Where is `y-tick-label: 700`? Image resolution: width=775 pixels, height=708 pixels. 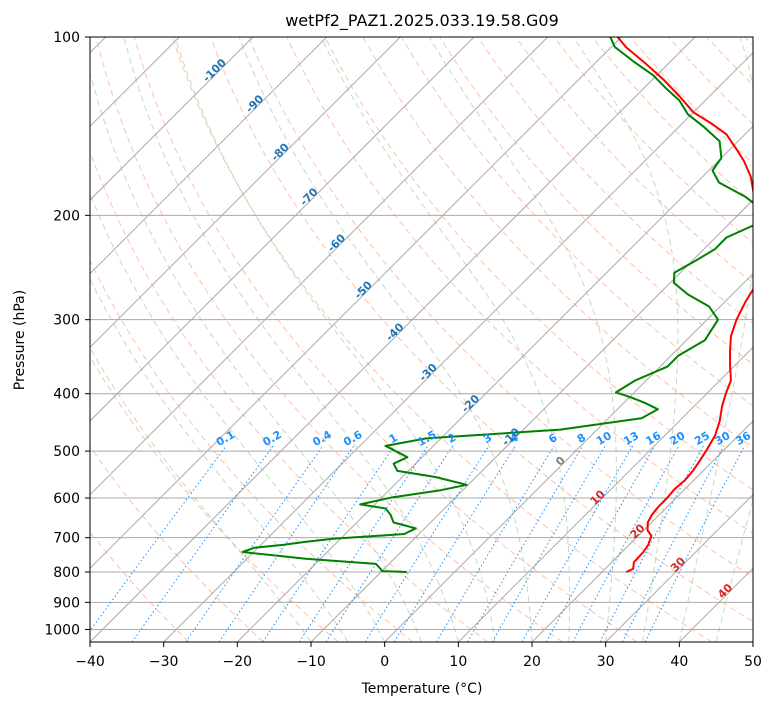
y-tick-label: 700 is located at coordinates (66, 539).